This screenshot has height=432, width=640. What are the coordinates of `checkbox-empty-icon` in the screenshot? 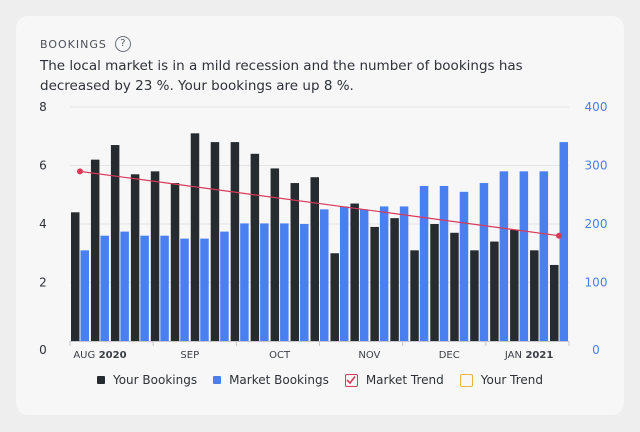 It's located at (466, 380).